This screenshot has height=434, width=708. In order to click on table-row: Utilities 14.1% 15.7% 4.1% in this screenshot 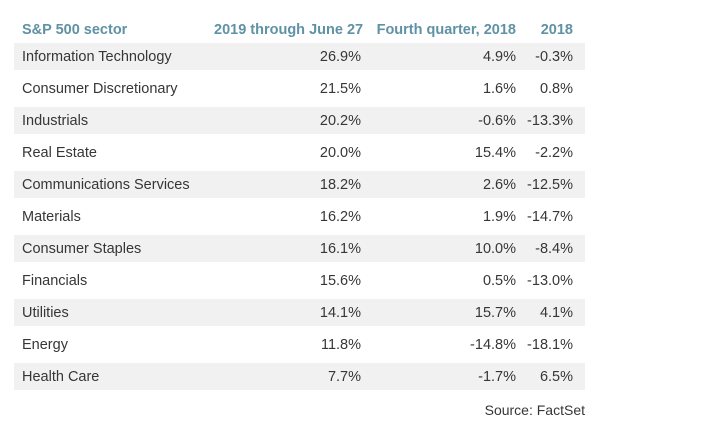, I will do `click(299, 312)`.